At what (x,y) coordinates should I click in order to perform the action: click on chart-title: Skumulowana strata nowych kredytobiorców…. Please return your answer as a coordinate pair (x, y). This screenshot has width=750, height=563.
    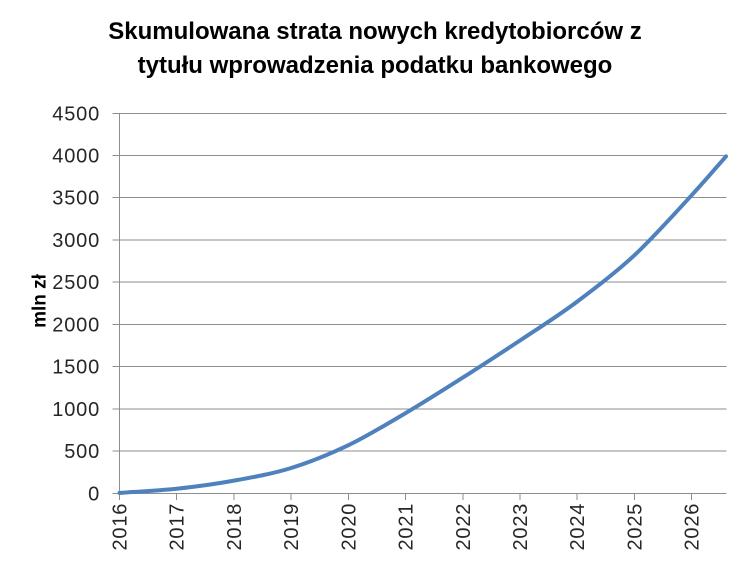
    Looking at the image, I should click on (375, 49).